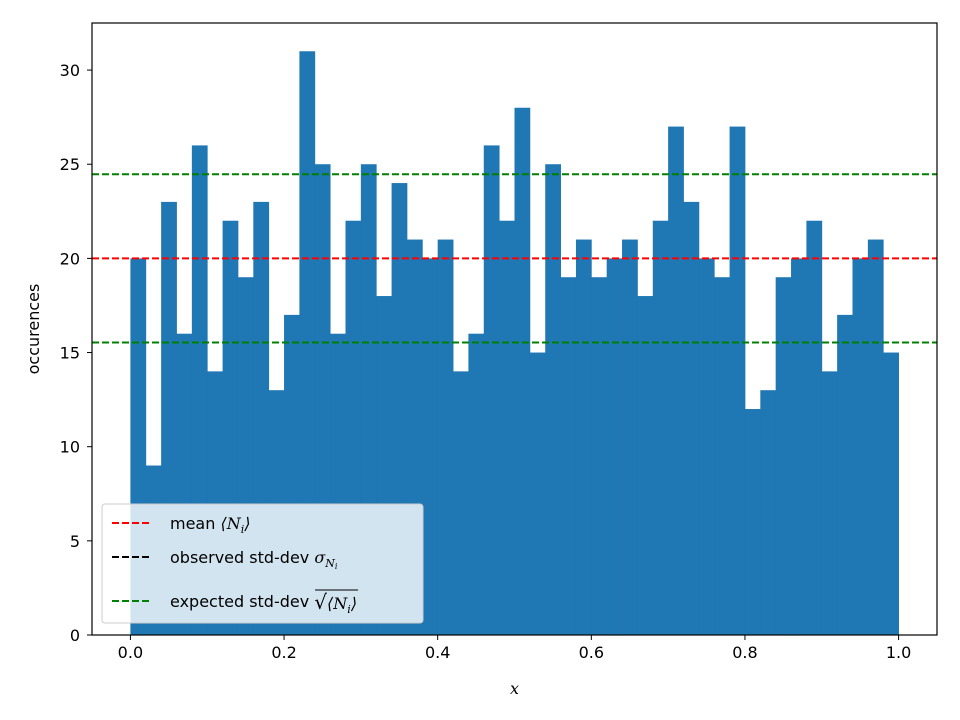 This screenshot has height=720, width=960. What do you see at coordinates (70, 353) in the screenshot?
I see `y-tick-label: 15` at bounding box center [70, 353].